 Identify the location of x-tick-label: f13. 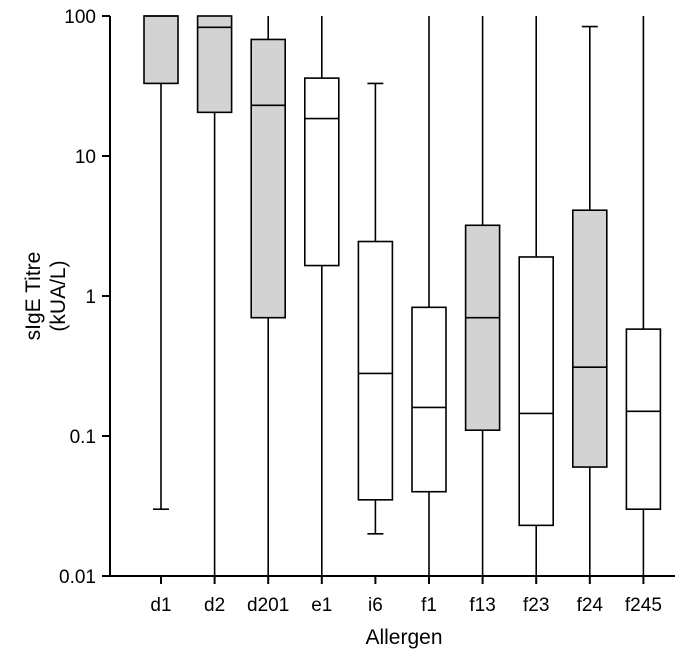
(482, 605).